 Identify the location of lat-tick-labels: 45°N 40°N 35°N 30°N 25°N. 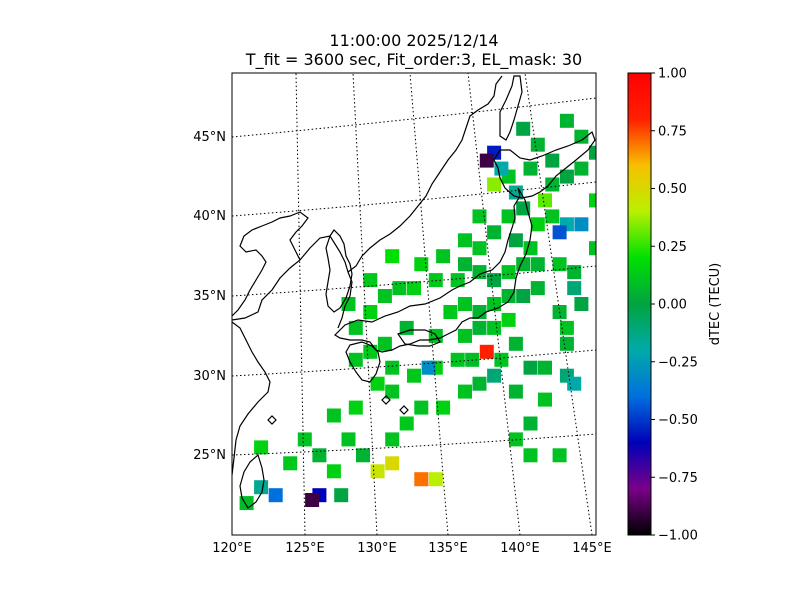
(209, 296).